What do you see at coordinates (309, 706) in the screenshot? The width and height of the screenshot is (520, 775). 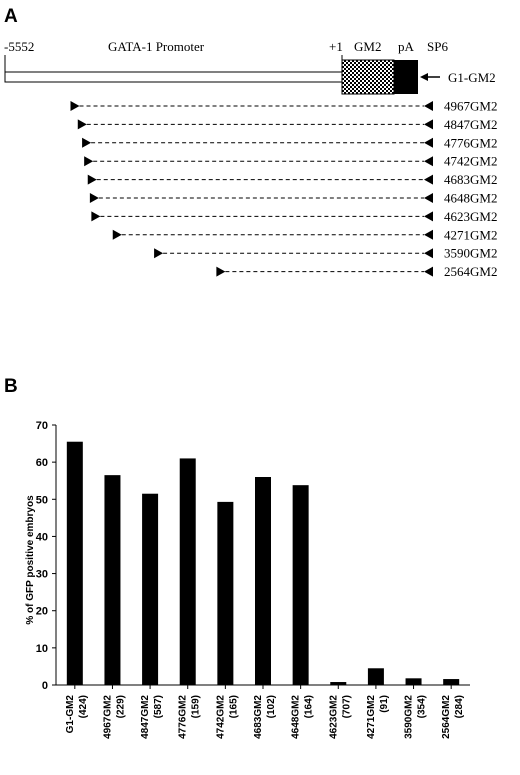 I see `category-count-label: (164)` at bounding box center [309, 706].